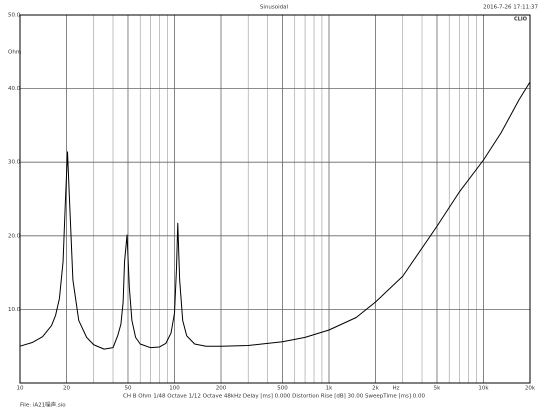  What do you see at coordinates (510, 8) in the screenshot?
I see `timestamp: 2016-7-26 17:11:37` at bounding box center [510, 8].